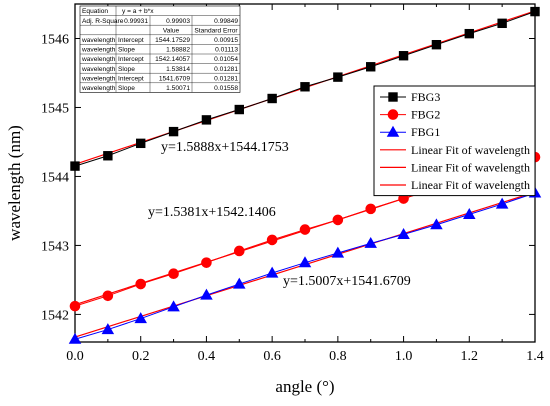 The image size is (550, 406). Describe the element at coordinates (178, 88) in the screenshot. I see `table-cell: 1.50071` at that location.